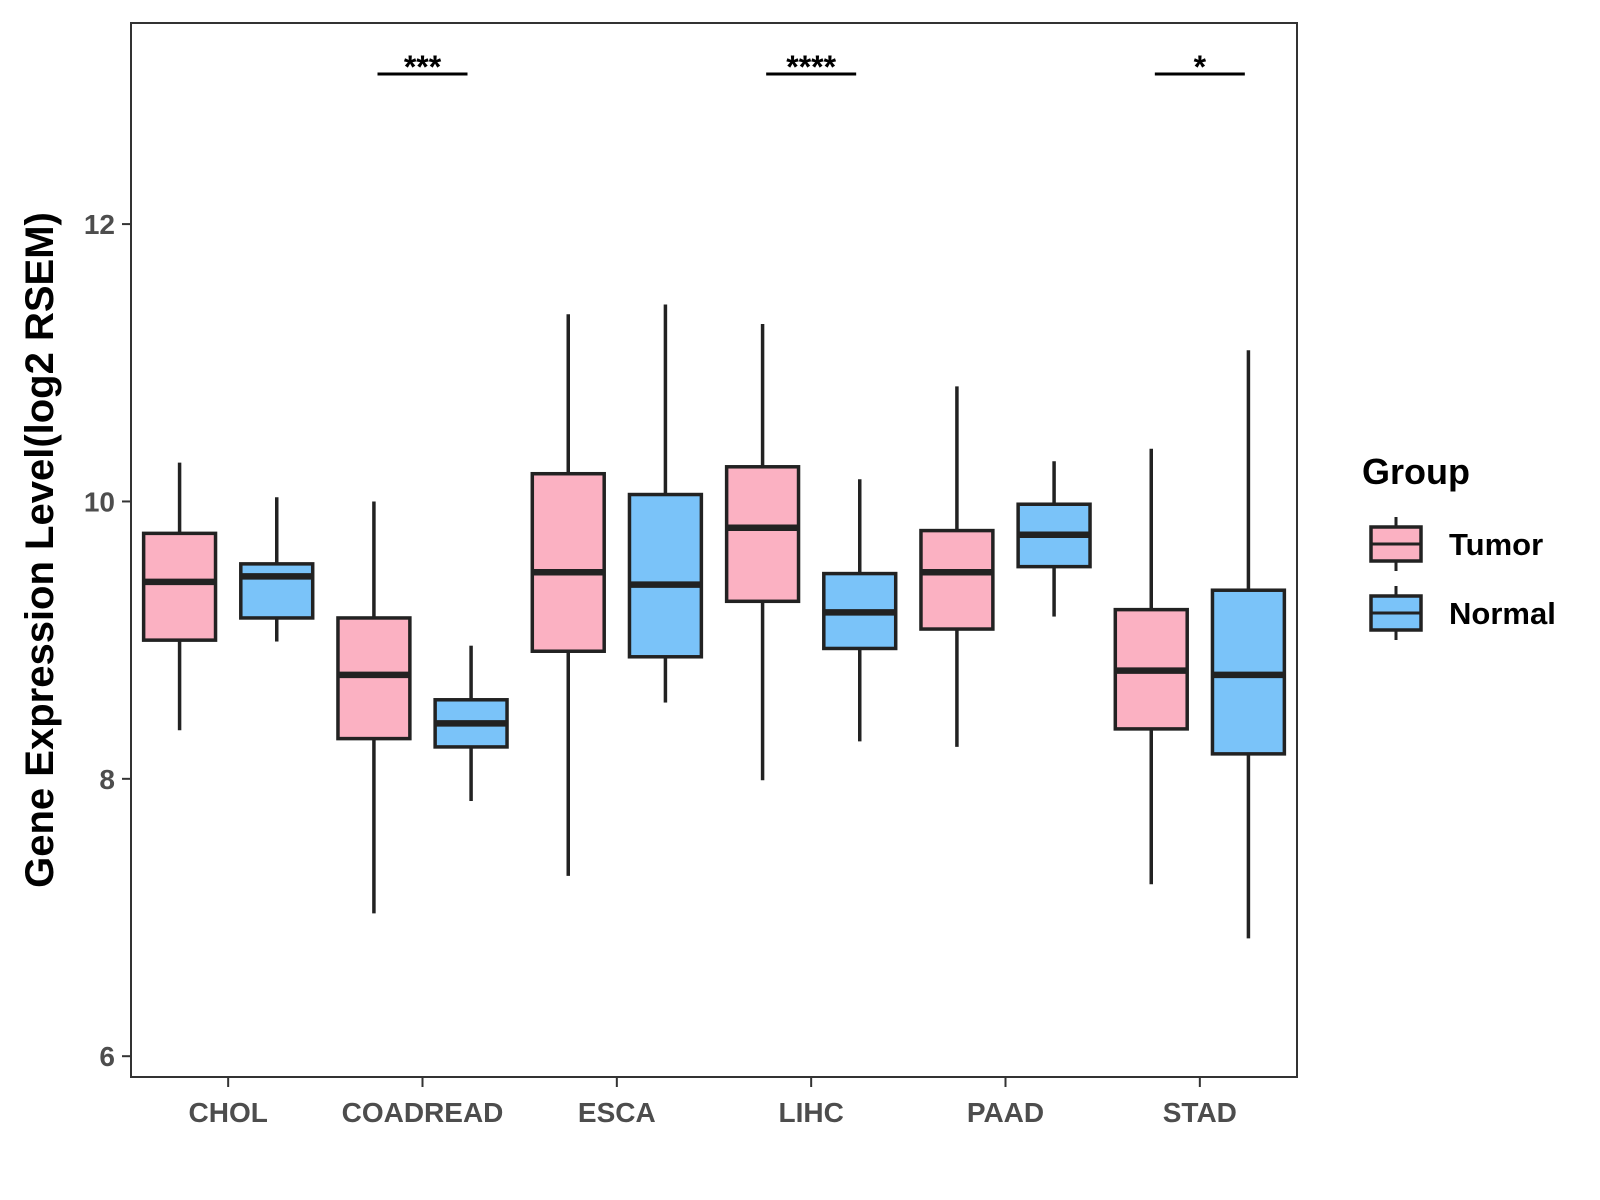 The image size is (1600, 1200). Describe the element at coordinates (228, 1112) in the screenshot. I see `x-tick-label: CHOL` at that location.